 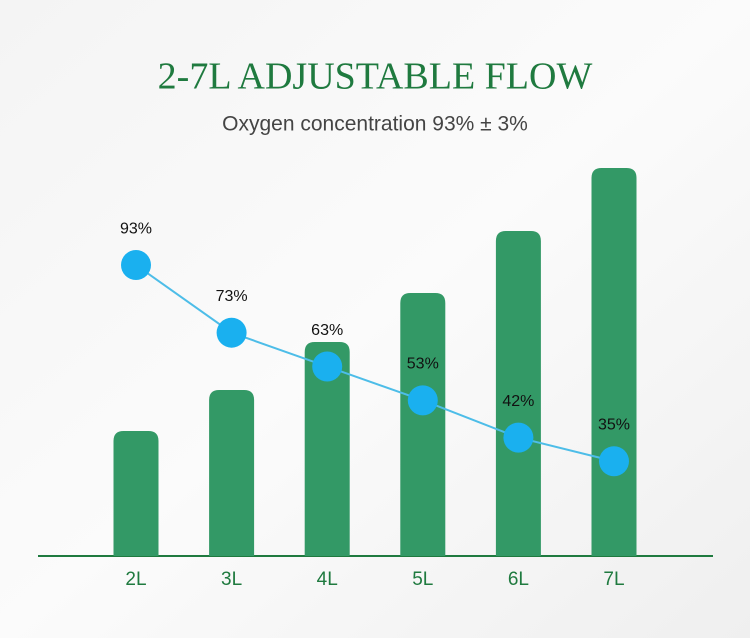 What do you see at coordinates (375, 77) in the screenshot?
I see `chart-title: 2-7L ADJUSTABLE FLOW` at bounding box center [375, 77].